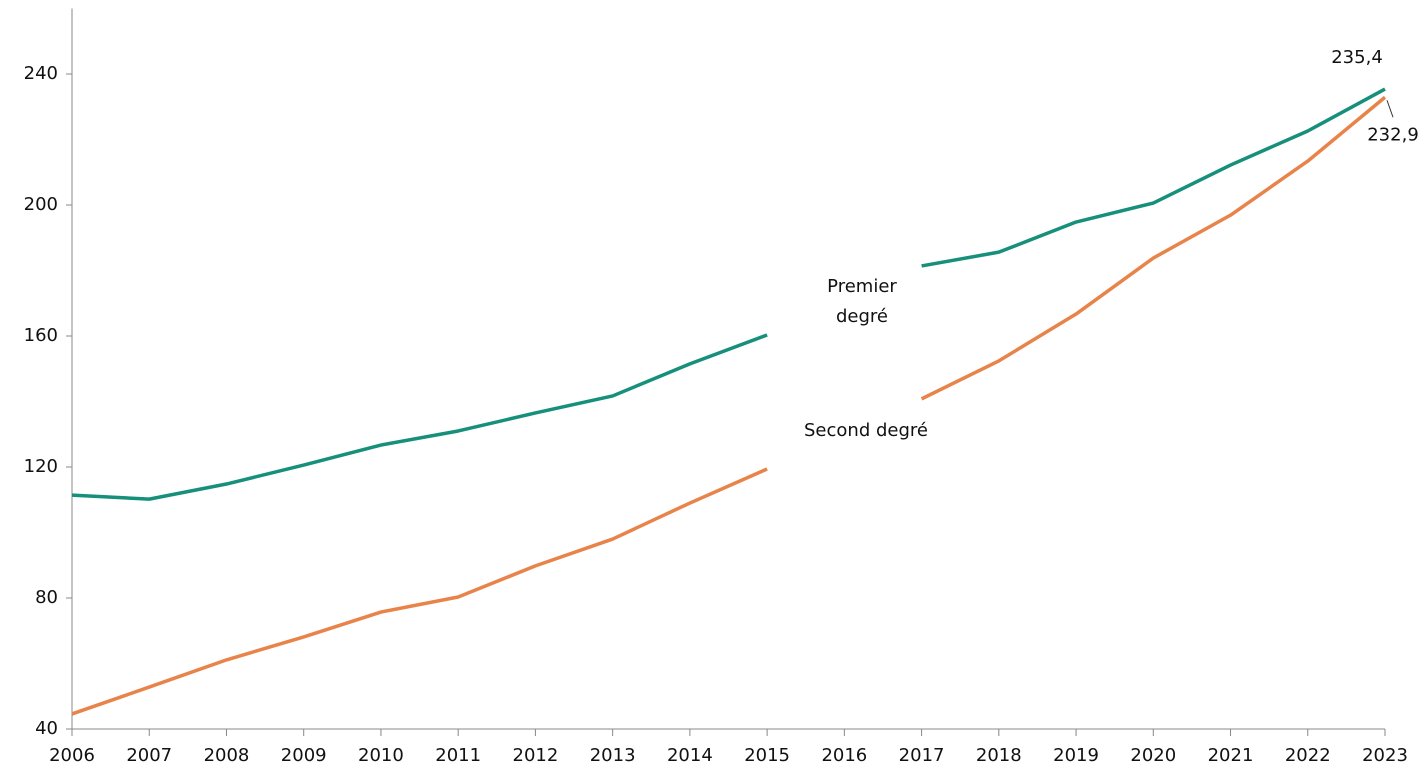 This screenshot has width=1425, height=774. What do you see at coordinates (1153, 755) in the screenshot?
I see `x-tick-label: 2020` at bounding box center [1153, 755].